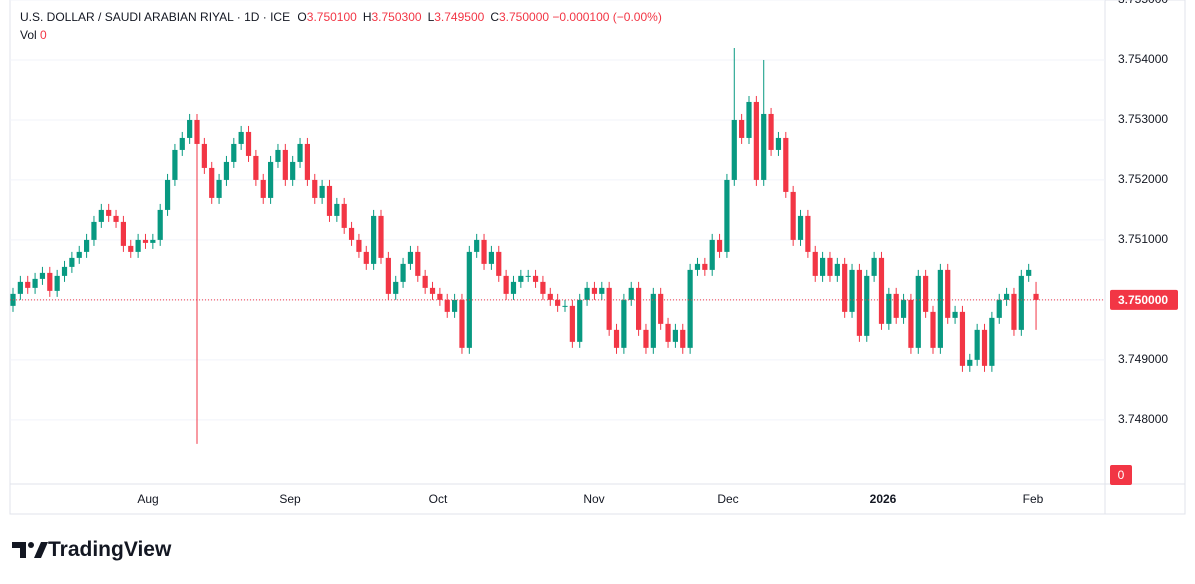 The image size is (1195, 584). I want to click on y-tick-label: 3.754000, so click(1143, 59).